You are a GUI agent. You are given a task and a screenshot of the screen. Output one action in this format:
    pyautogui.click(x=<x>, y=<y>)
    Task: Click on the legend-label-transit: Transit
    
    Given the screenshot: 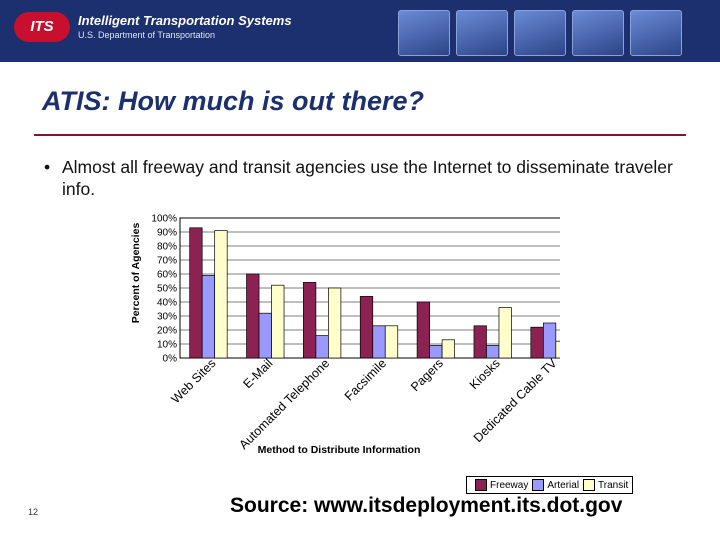 What is the action you would take?
    pyautogui.click(x=613, y=485)
    